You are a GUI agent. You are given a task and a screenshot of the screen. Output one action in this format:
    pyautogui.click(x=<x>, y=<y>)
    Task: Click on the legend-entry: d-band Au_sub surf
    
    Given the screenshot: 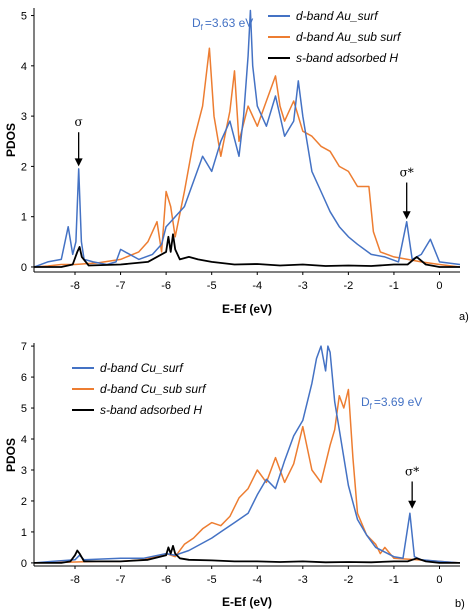 What is the action you would take?
    pyautogui.click(x=349, y=37)
    